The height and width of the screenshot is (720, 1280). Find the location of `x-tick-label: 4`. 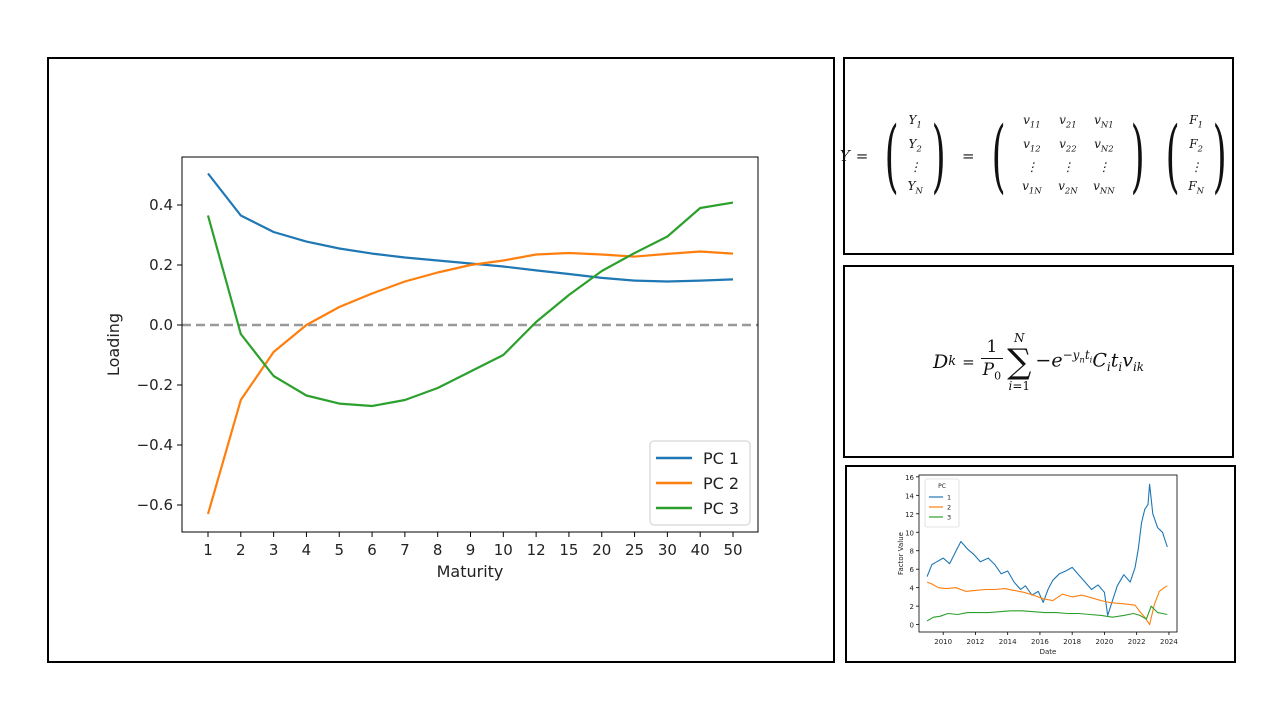

x-tick-label: 4 is located at coordinates (307, 550).